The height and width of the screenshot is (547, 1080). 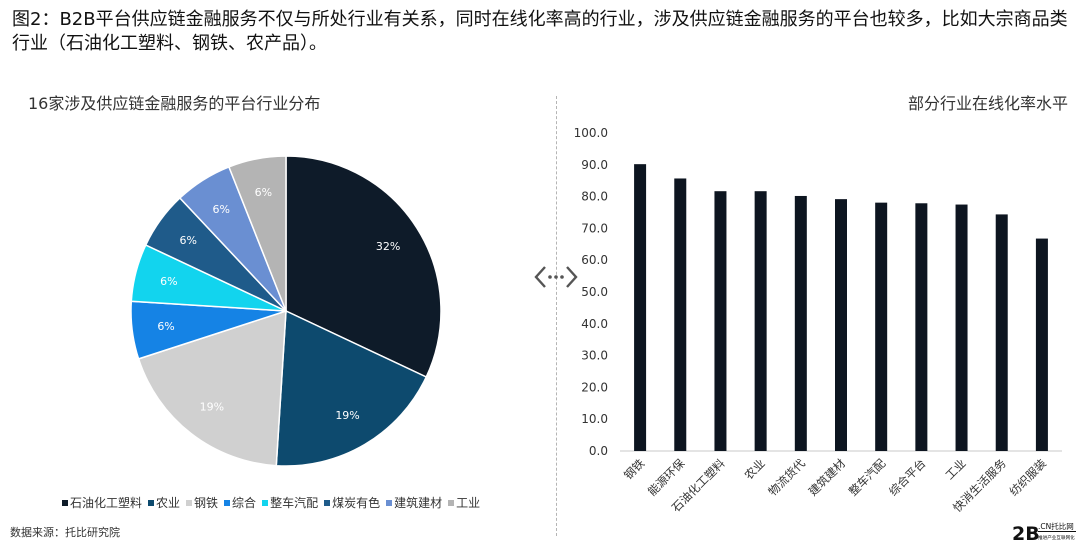 What do you see at coordinates (347, 415) in the screenshot?
I see `pie-data-label-1: 19%` at bounding box center [347, 415].